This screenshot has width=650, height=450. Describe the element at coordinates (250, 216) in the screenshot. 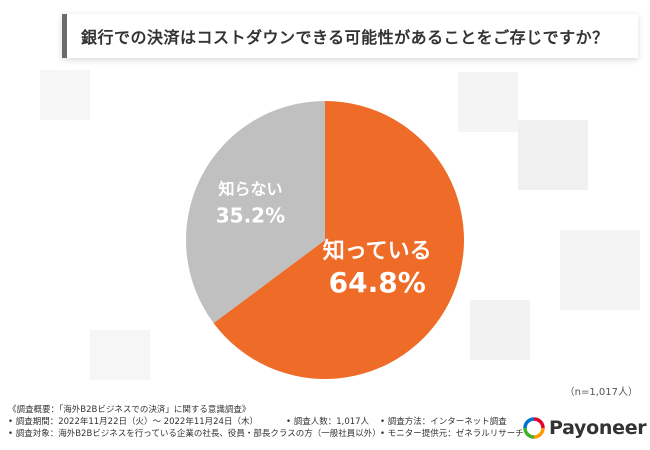

I see `pie-value-label-1: 35.2%` at that location.